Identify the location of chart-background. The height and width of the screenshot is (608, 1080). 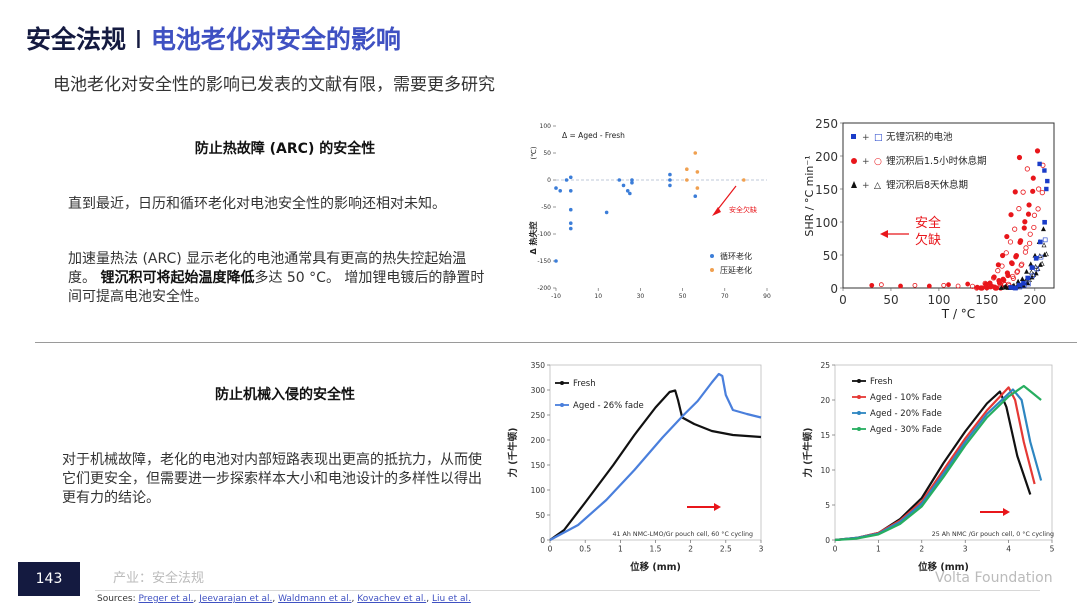
(930, 220).